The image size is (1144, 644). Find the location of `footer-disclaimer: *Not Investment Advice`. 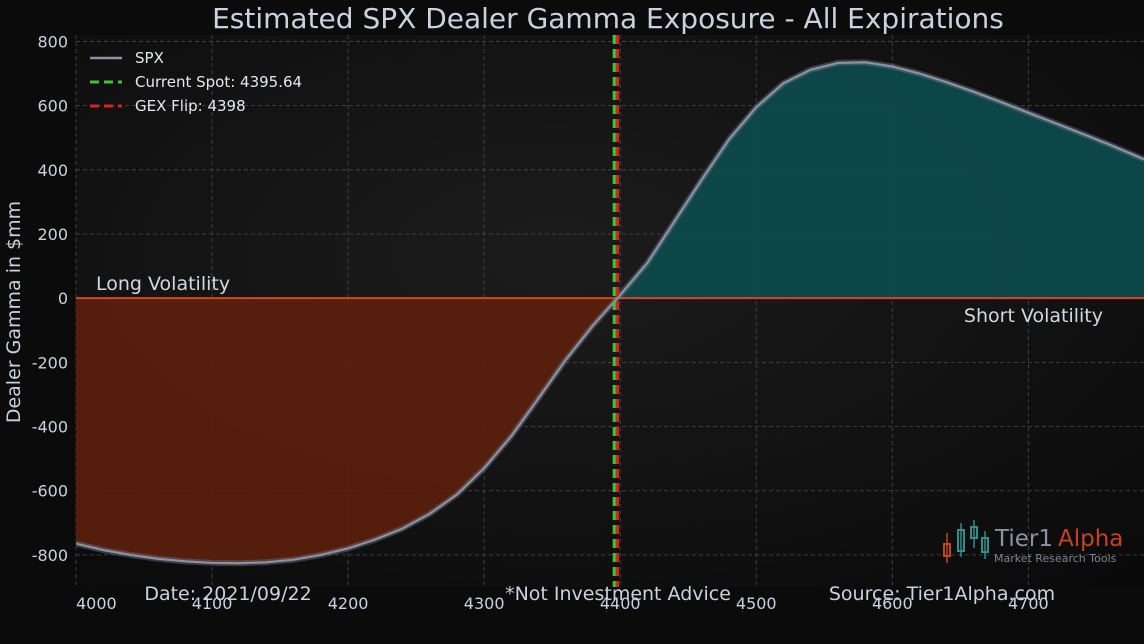

footer-disclaimer: *Not Investment Advice is located at coordinates (618, 594).